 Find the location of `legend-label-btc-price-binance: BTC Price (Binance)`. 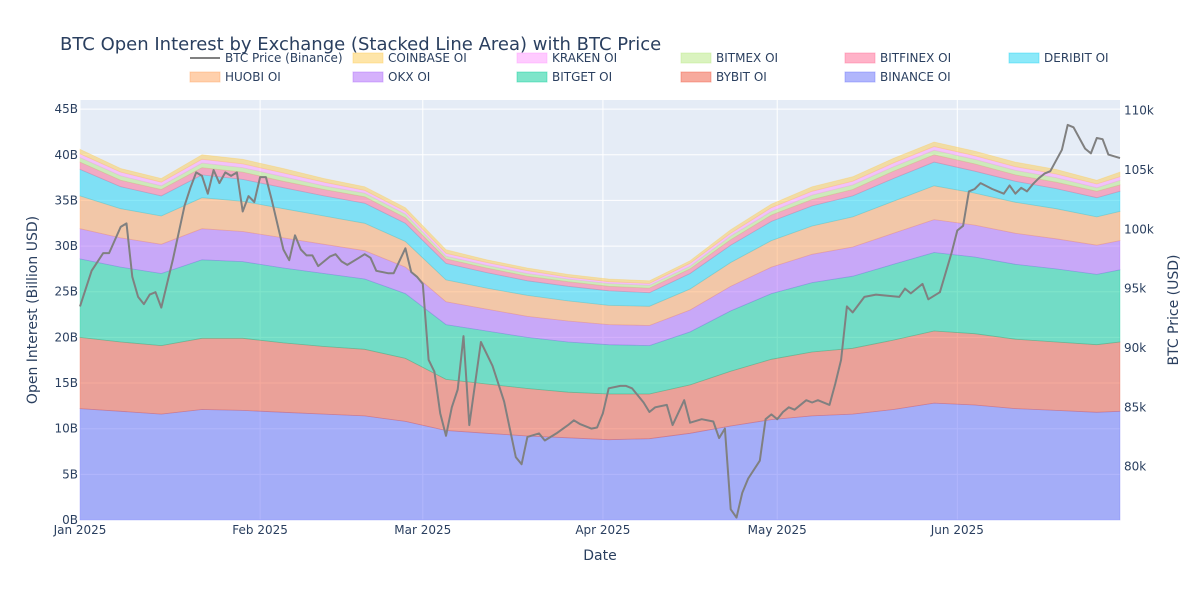

legend-label-btc-price-binance: BTC Price (Binance) is located at coordinates (284, 58).